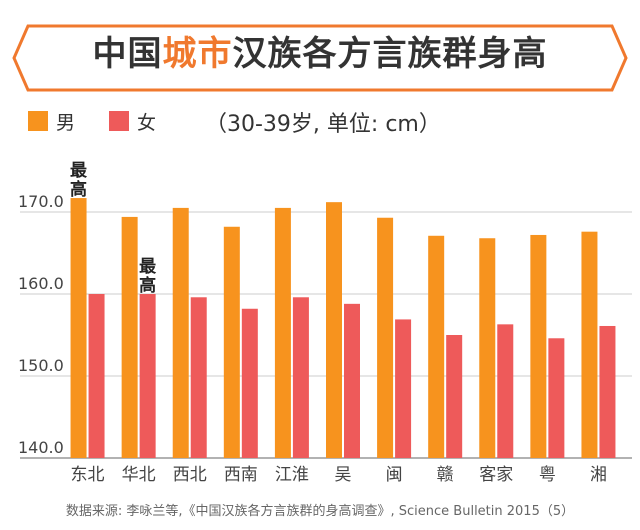 The image size is (640, 530). What do you see at coordinates (343, 475) in the screenshot?
I see `x-tick-label-5: 吴` at bounding box center [343, 475].